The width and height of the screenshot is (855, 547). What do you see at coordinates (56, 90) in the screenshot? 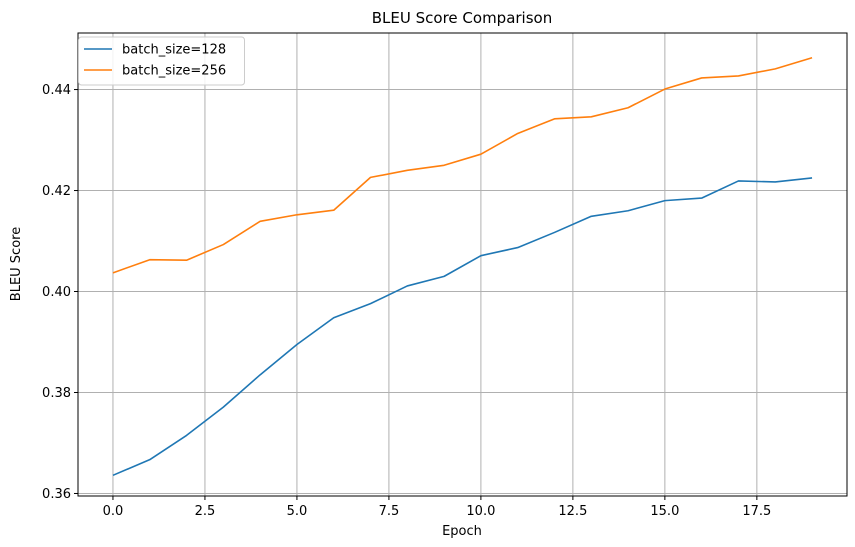
I see `y-tick-label: 0.44` at bounding box center [56, 90].